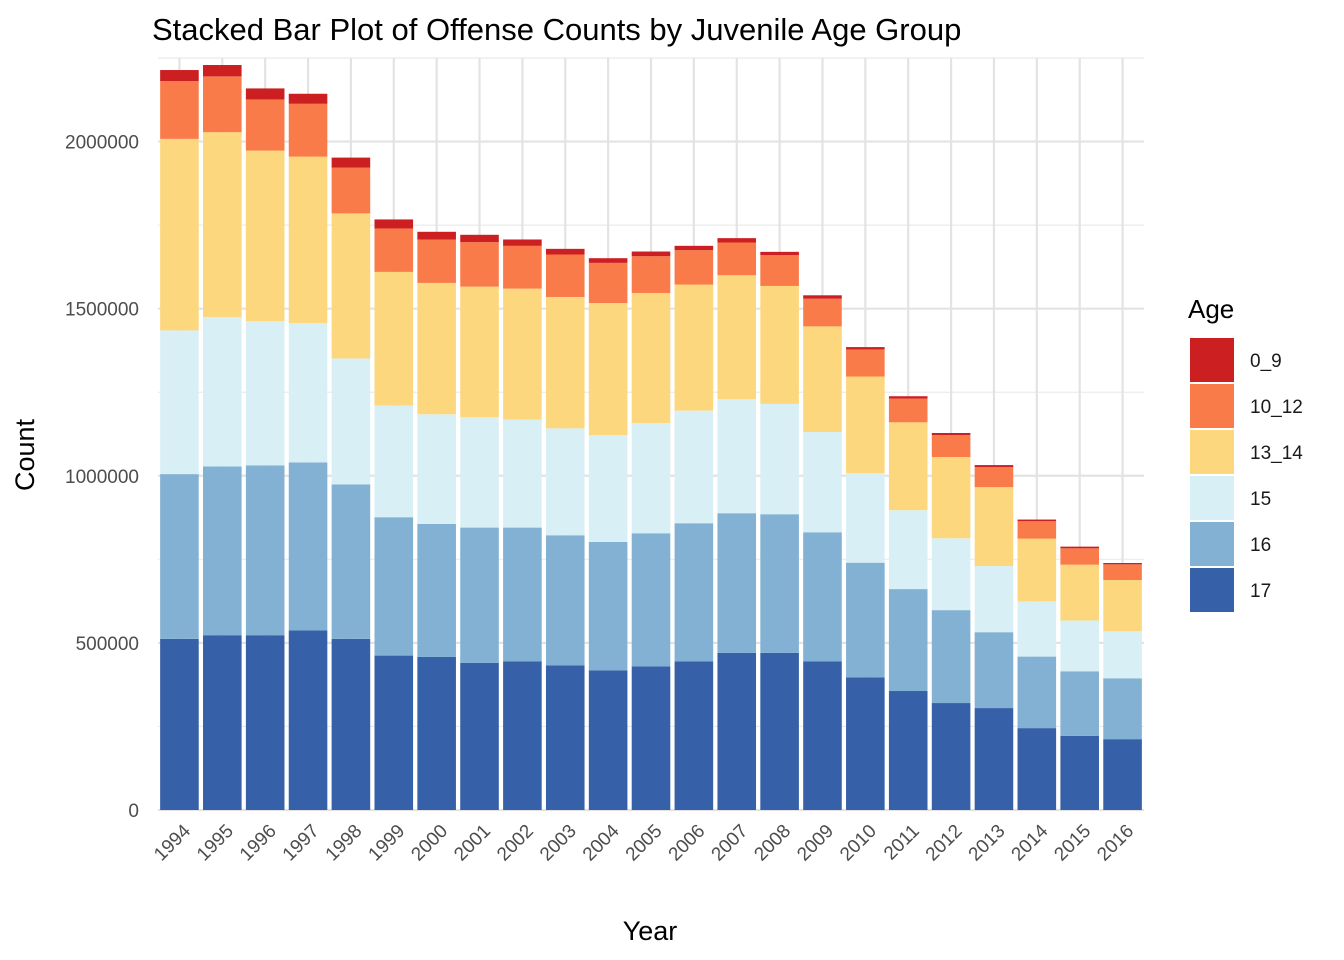  Describe the element at coordinates (351, 561) in the screenshot. I see `bar-segment-16-1998` at that location.